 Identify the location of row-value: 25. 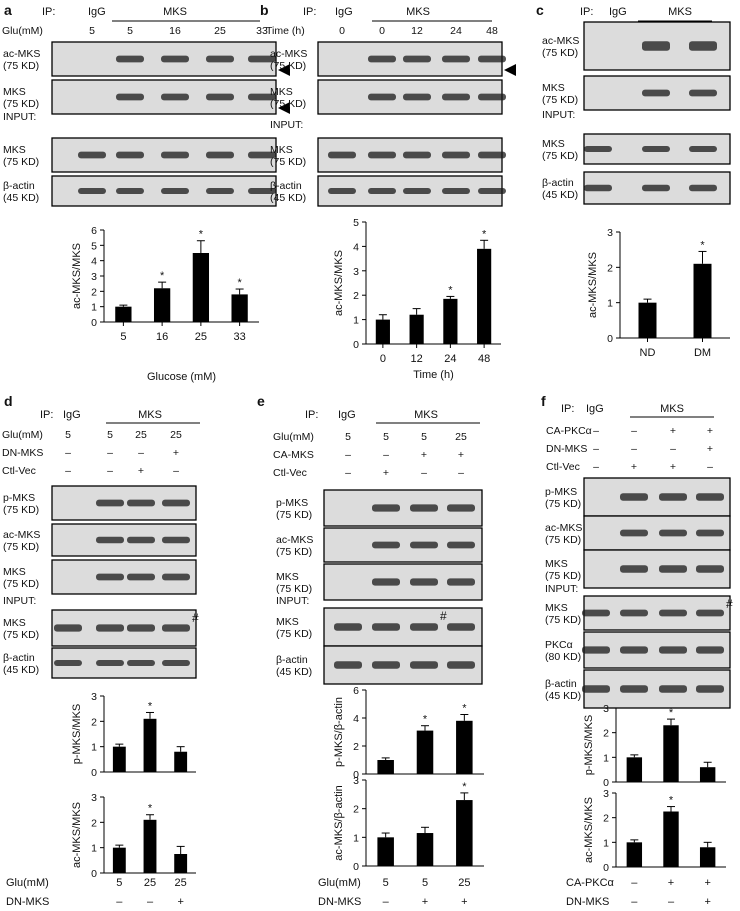
(150, 883).